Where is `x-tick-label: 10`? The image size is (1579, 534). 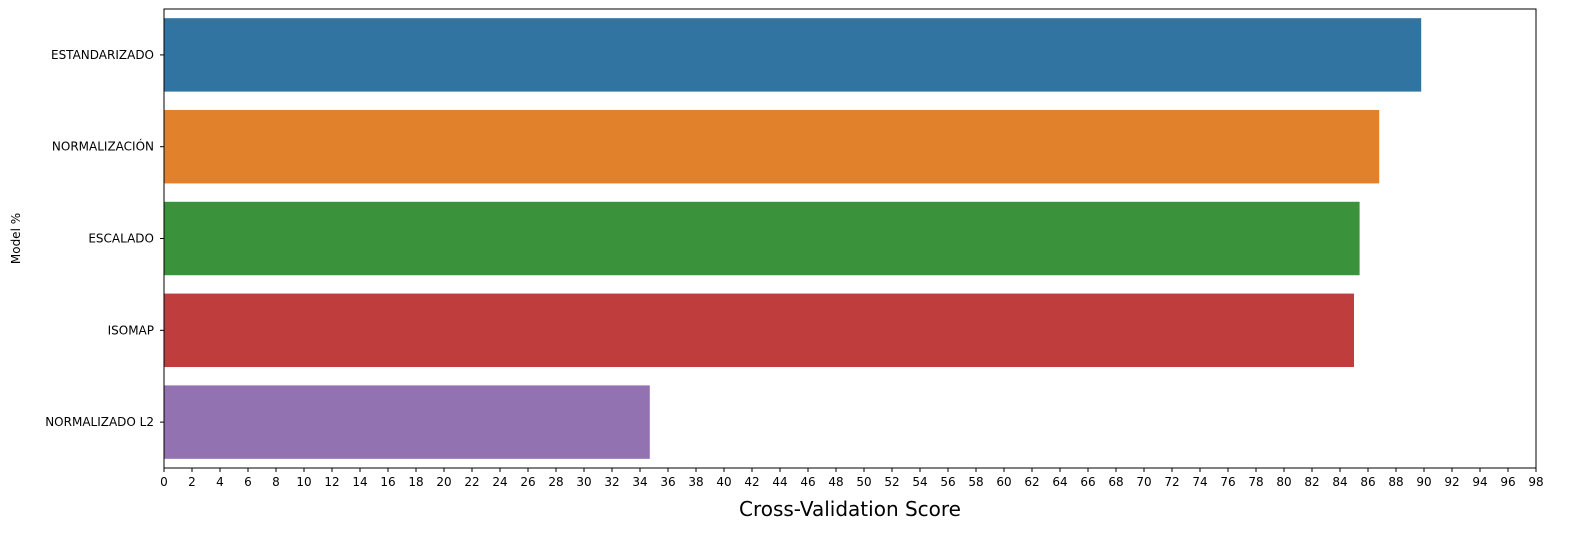 x-tick-label: 10 is located at coordinates (303, 482).